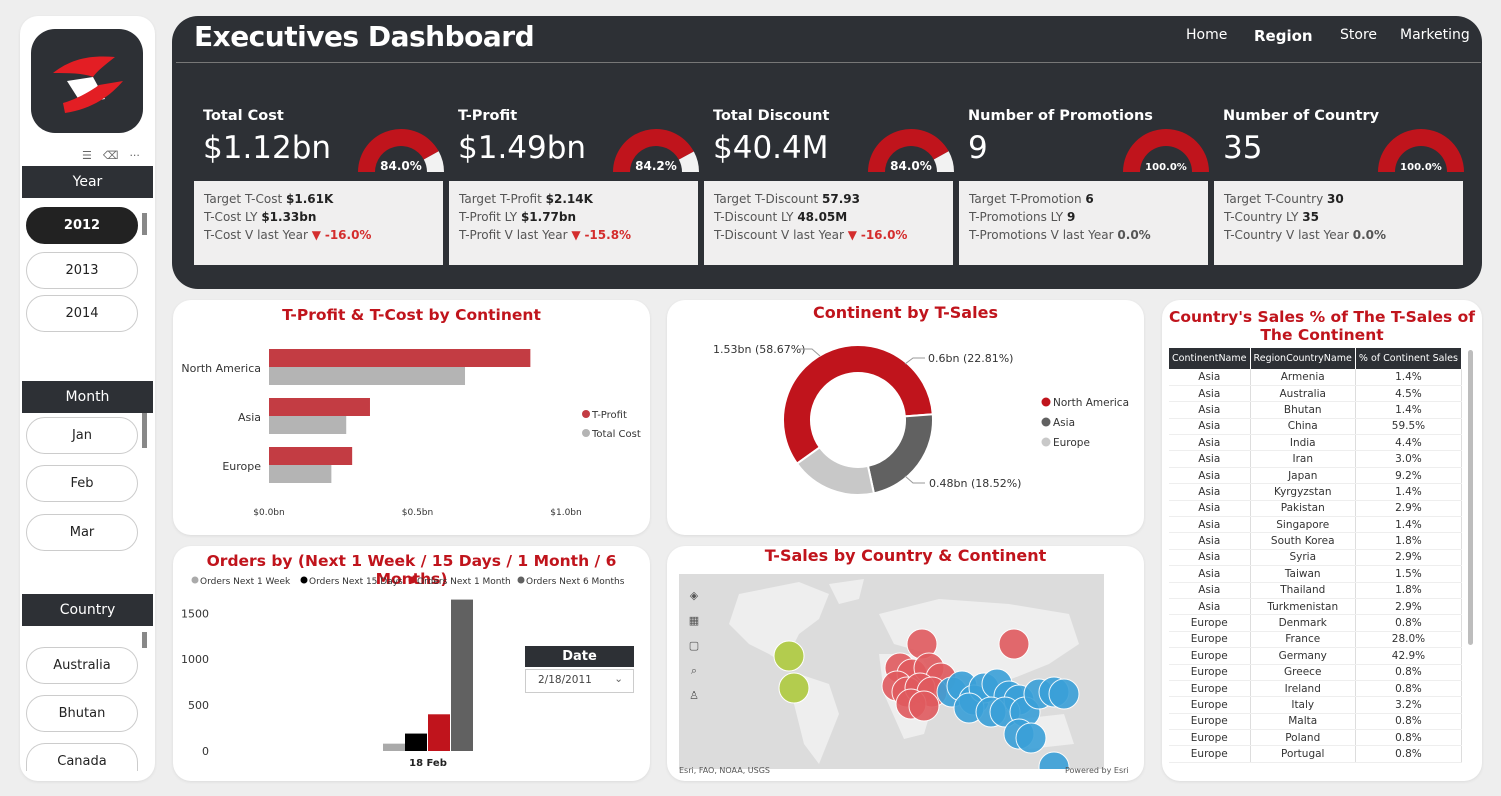 The height and width of the screenshot is (796, 1501). What do you see at coordinates (694, 620) in the screenshot?
I see `qr-select-icon: ▦` at bounding box center [694, 620].